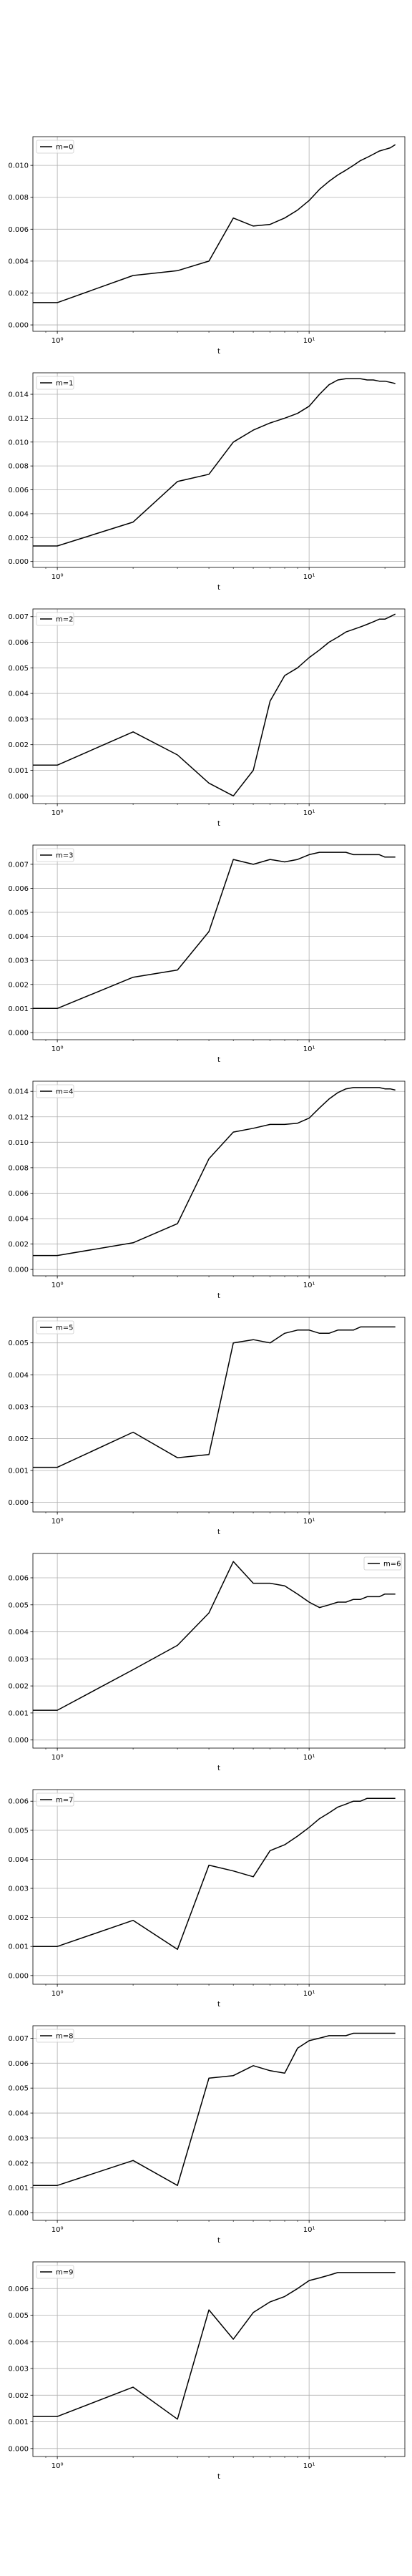  I want to click on legend-label: m=1, so click(64, 384).